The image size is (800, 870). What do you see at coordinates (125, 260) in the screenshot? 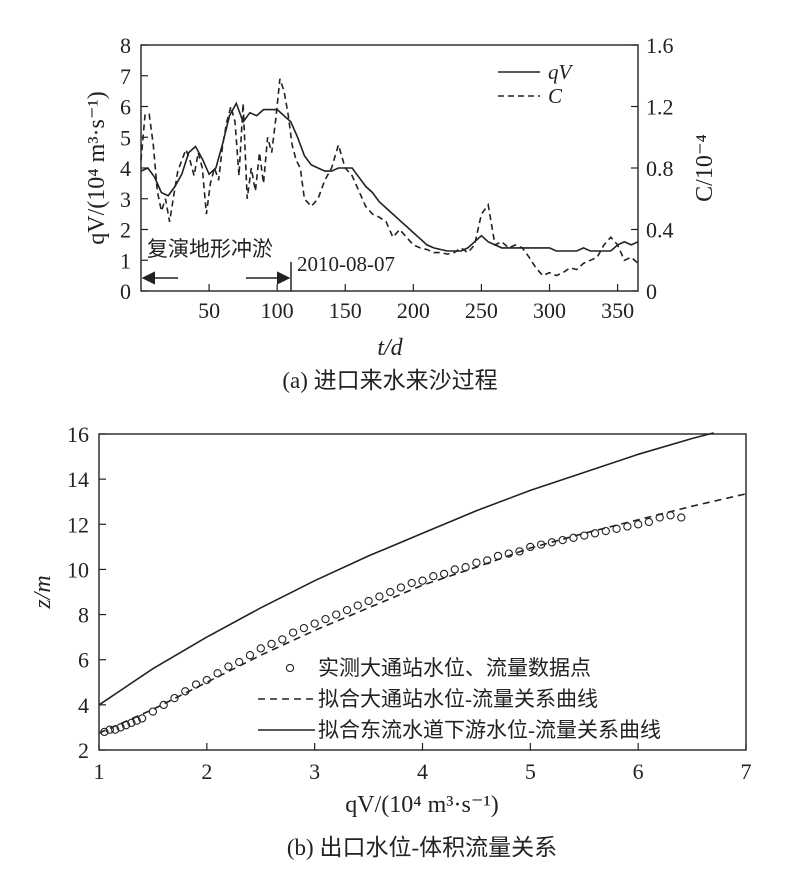
I see `y-tick-label-left-a: 1` at bounding box center [125, 260].